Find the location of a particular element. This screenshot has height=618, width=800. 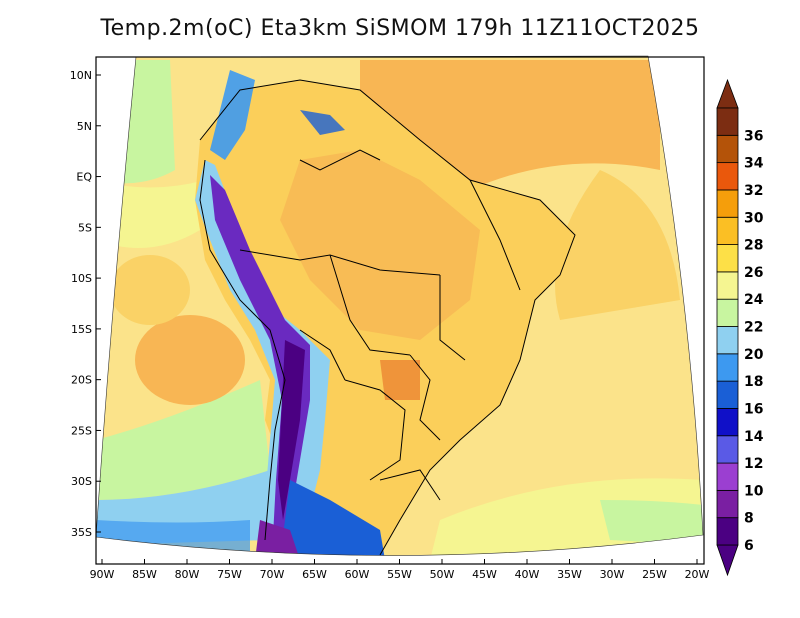

colorbar-label: 6 is located at coordinates (749, 546).